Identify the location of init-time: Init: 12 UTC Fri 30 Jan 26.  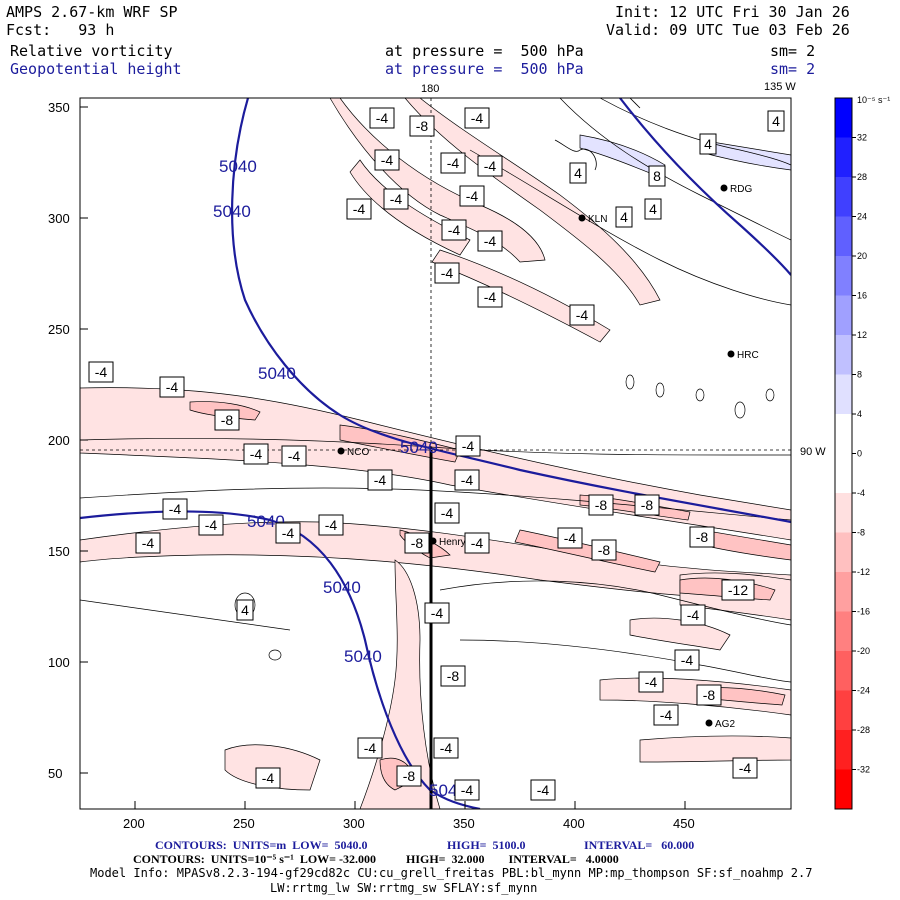
(732, 12).